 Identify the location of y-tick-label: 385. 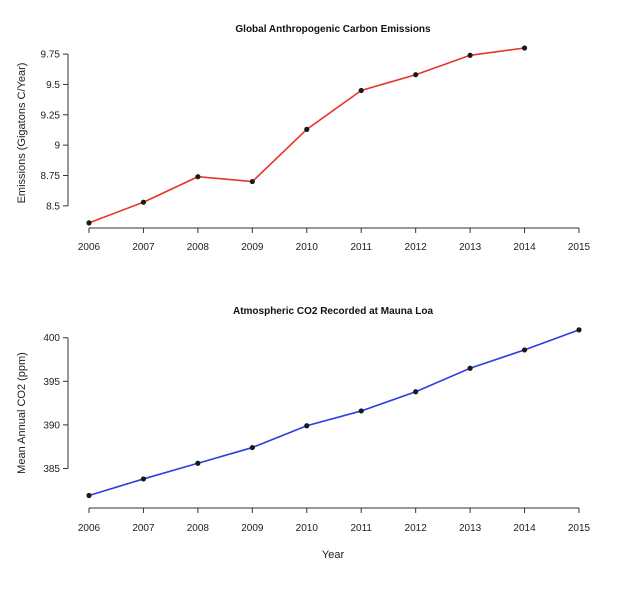
(51, 469).